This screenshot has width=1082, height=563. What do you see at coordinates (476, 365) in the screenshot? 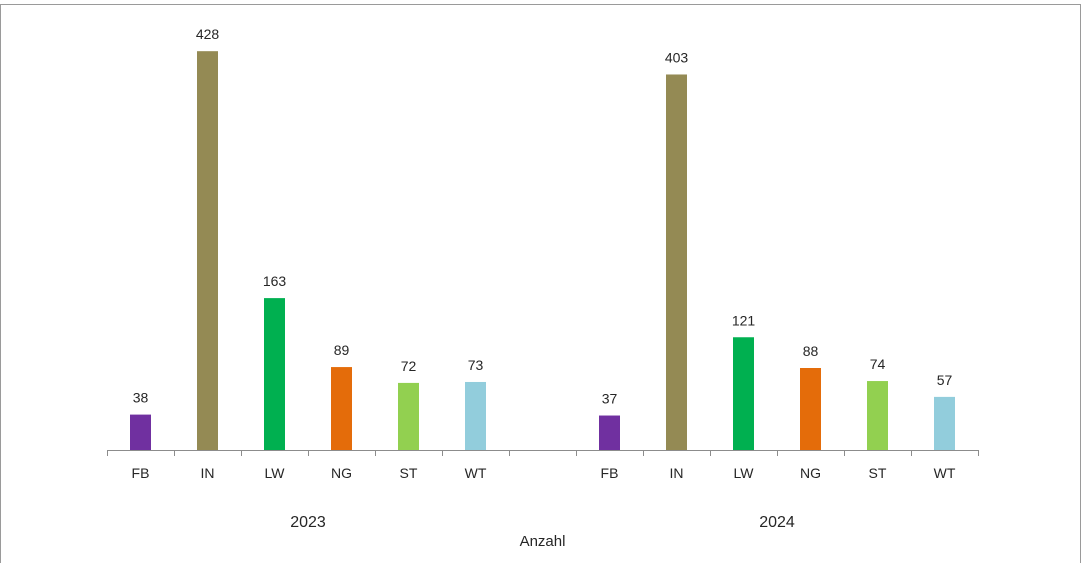
I see `data-label-2023-wt: 73` at bounding box center [476, 365].